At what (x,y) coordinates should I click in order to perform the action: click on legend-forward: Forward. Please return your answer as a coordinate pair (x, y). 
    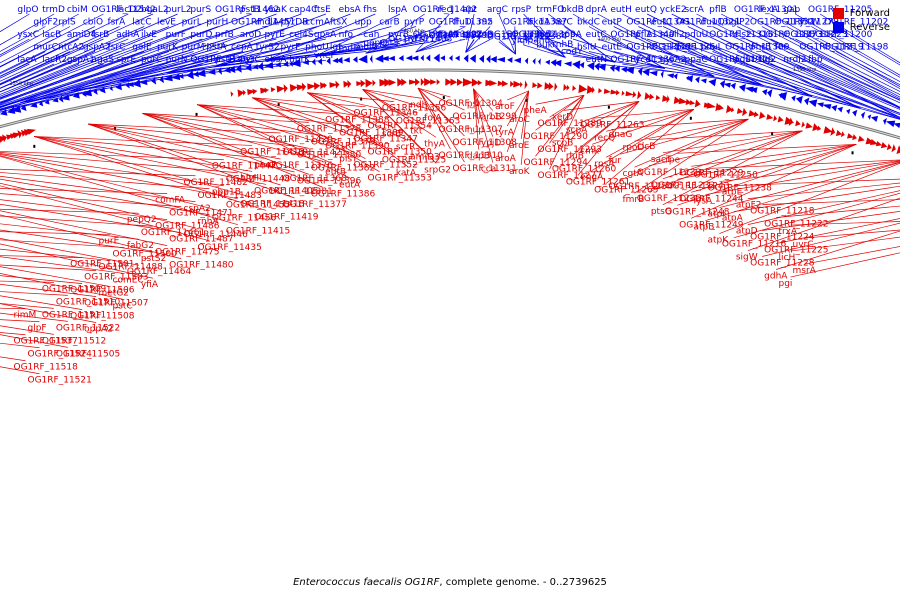
    Looking at the image, I should click on (861, 13).